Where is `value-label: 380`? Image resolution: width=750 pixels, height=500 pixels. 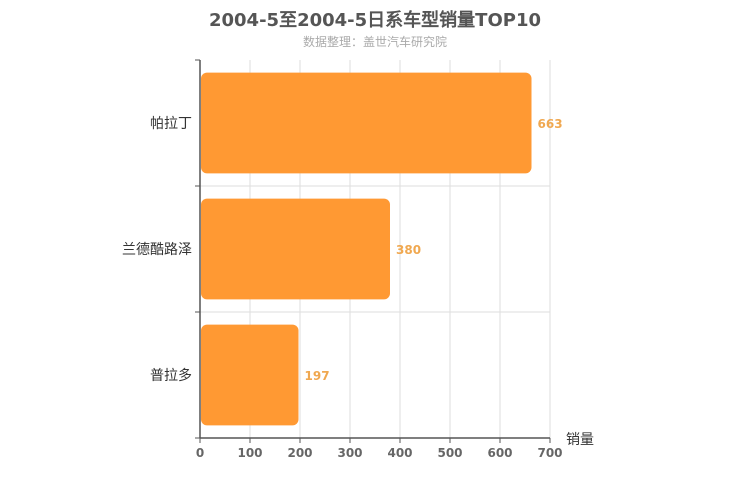 value-label: 380 is located at coordinates (408, 250).